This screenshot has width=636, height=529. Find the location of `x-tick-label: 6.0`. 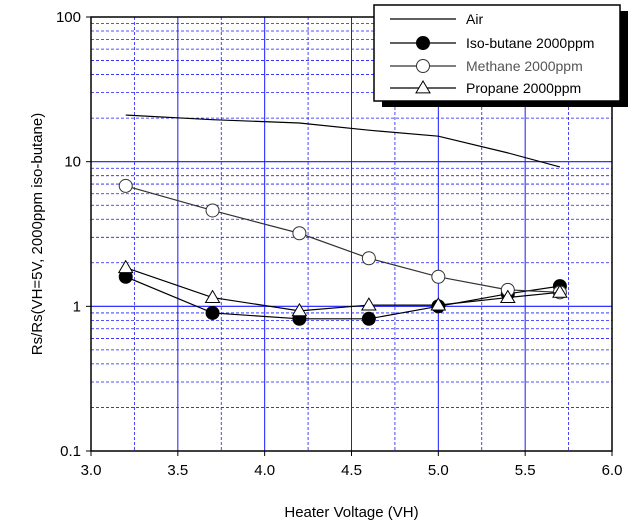

x-tick-label: 6.0 is located at coordinates (612, 470).